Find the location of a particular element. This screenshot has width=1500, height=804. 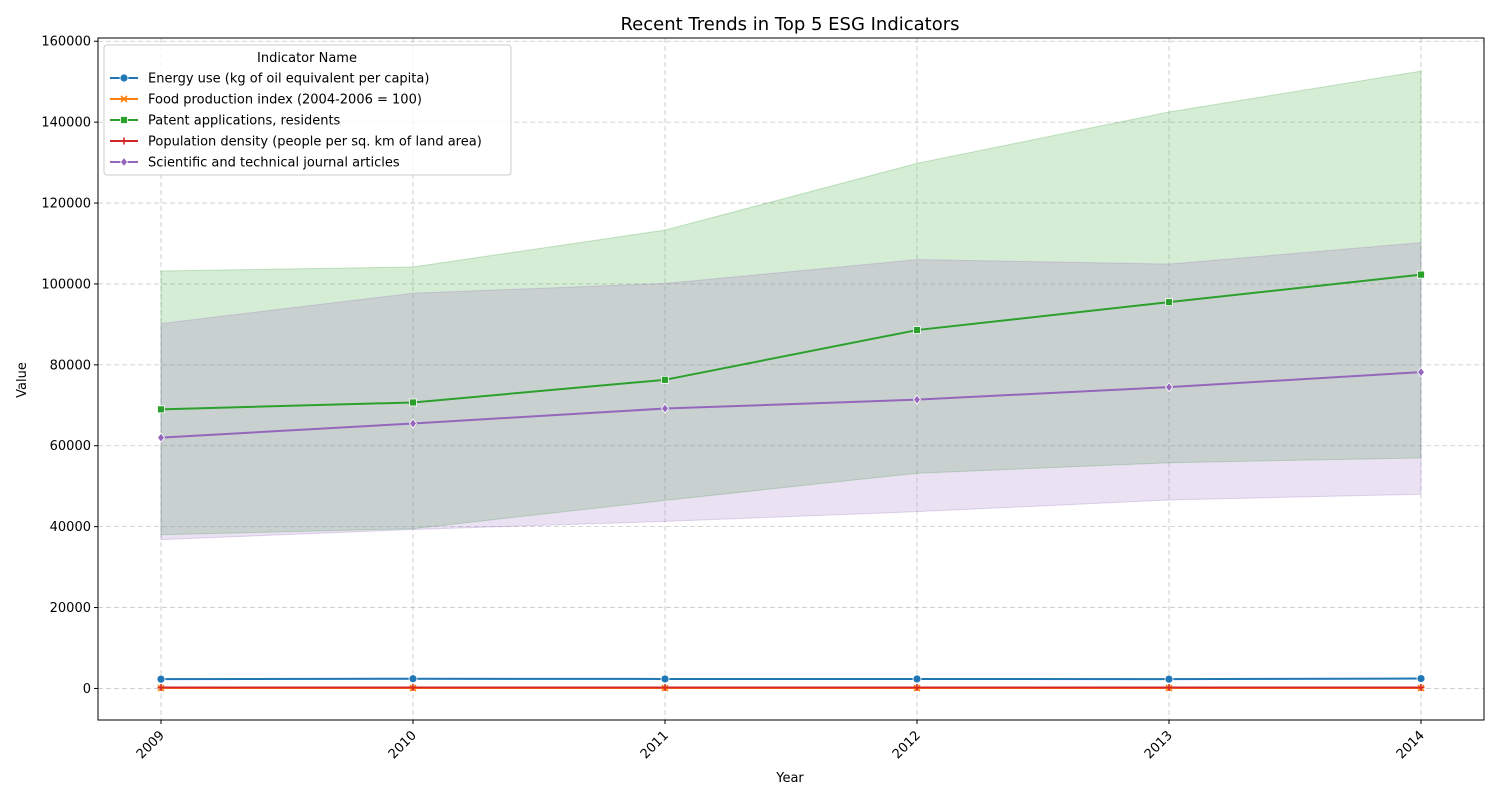

y-tick-label: 120000 is located at coordinates (66, 204).